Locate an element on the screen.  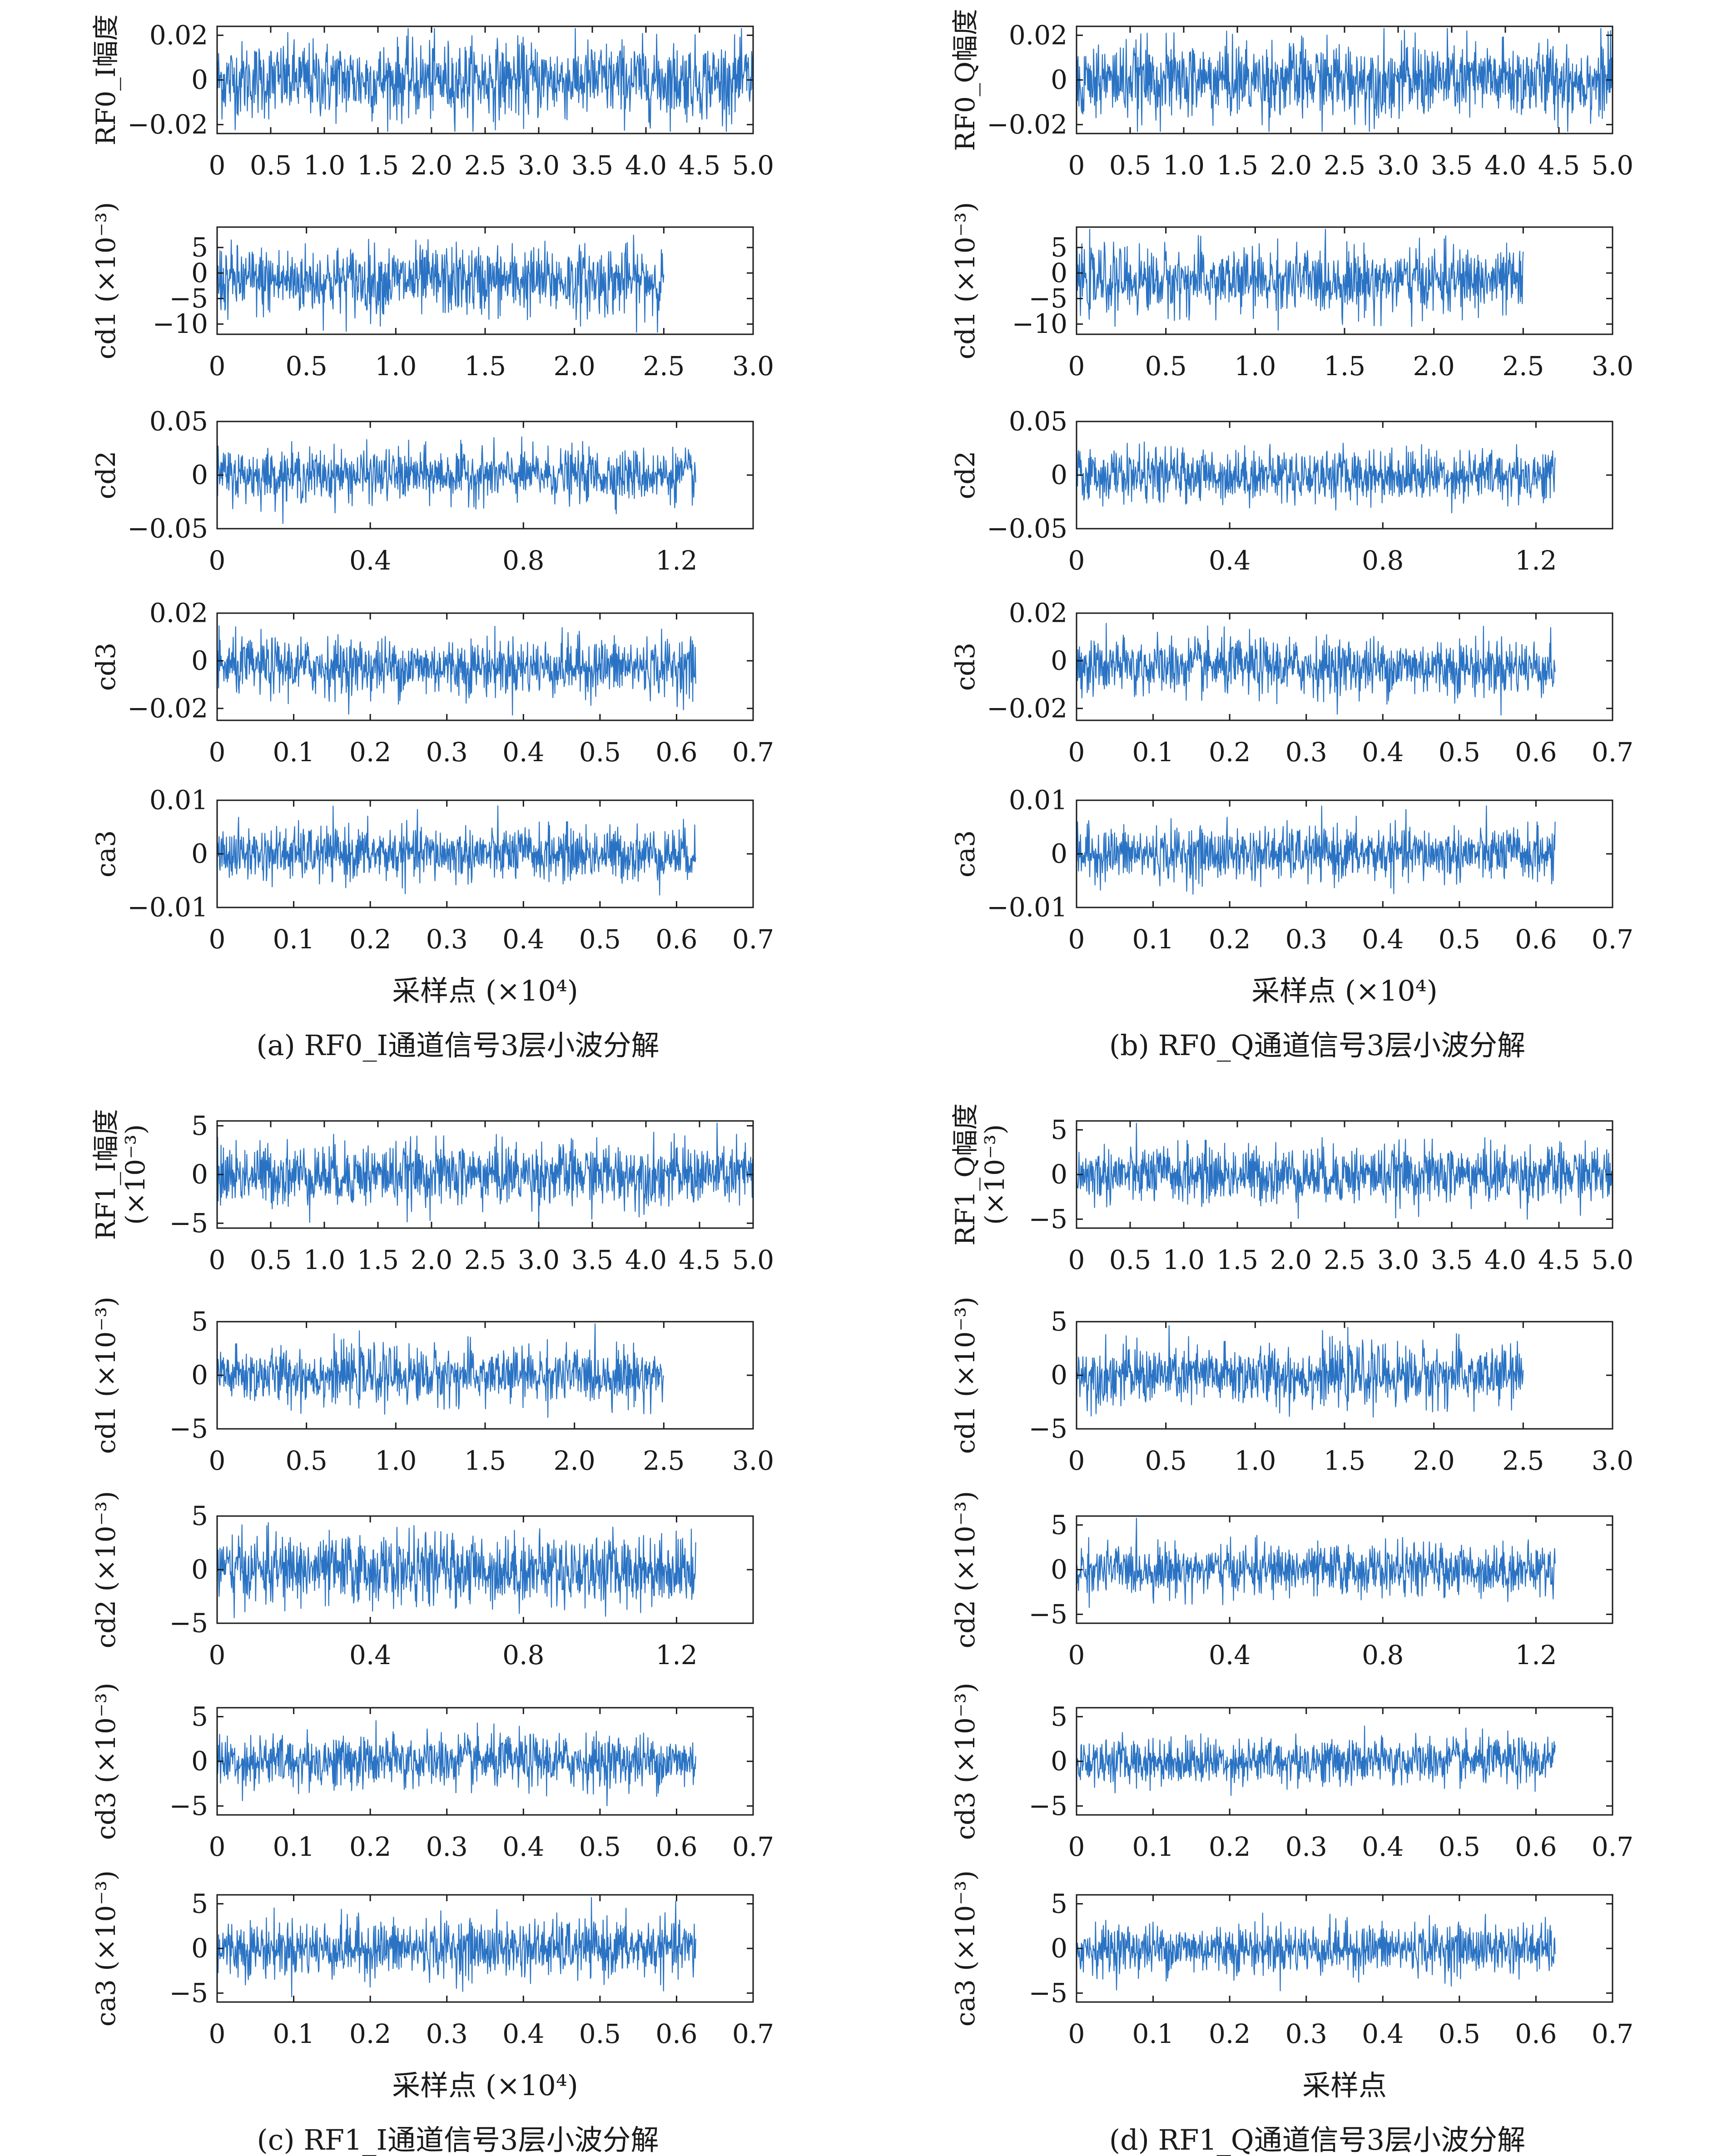
signal-trace-cd3 is located at coordinates (456, 1763).